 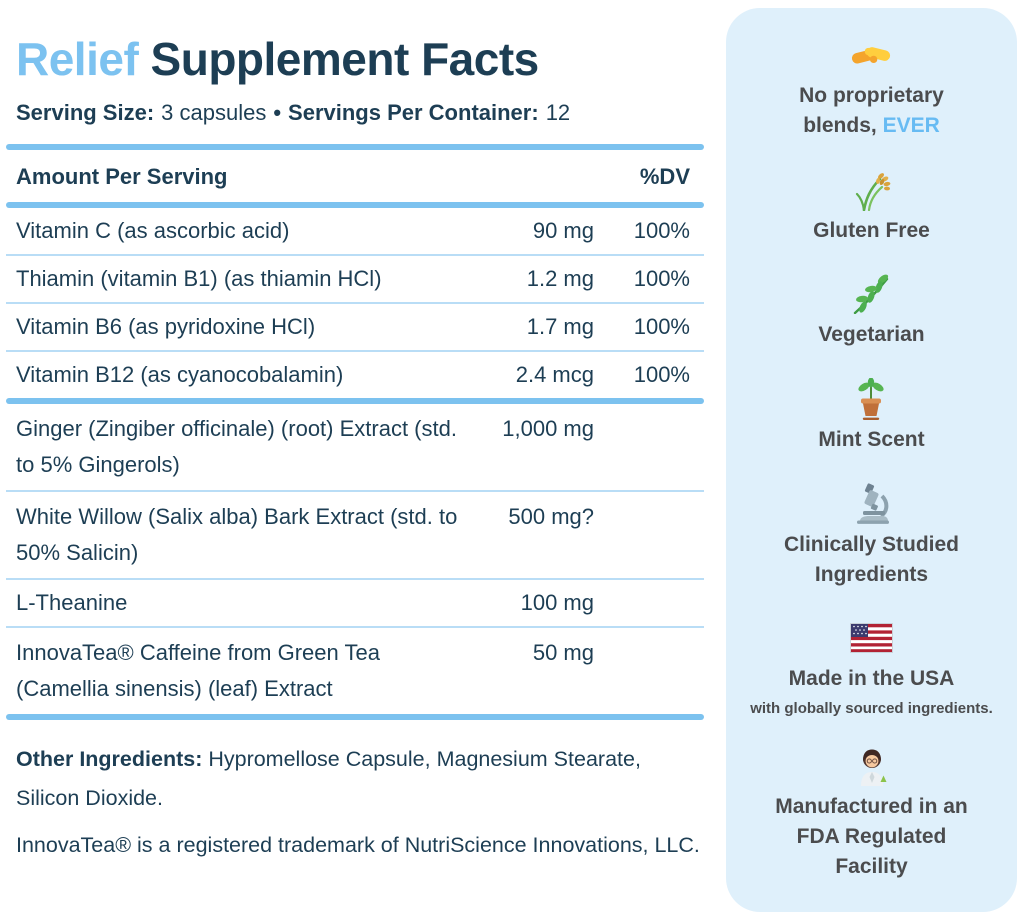 What do you see at coordinates (122, 176) in the screenshot?
I see `amount-per-serving-header: Amount Per Serving` at bounding box center [122, 176].